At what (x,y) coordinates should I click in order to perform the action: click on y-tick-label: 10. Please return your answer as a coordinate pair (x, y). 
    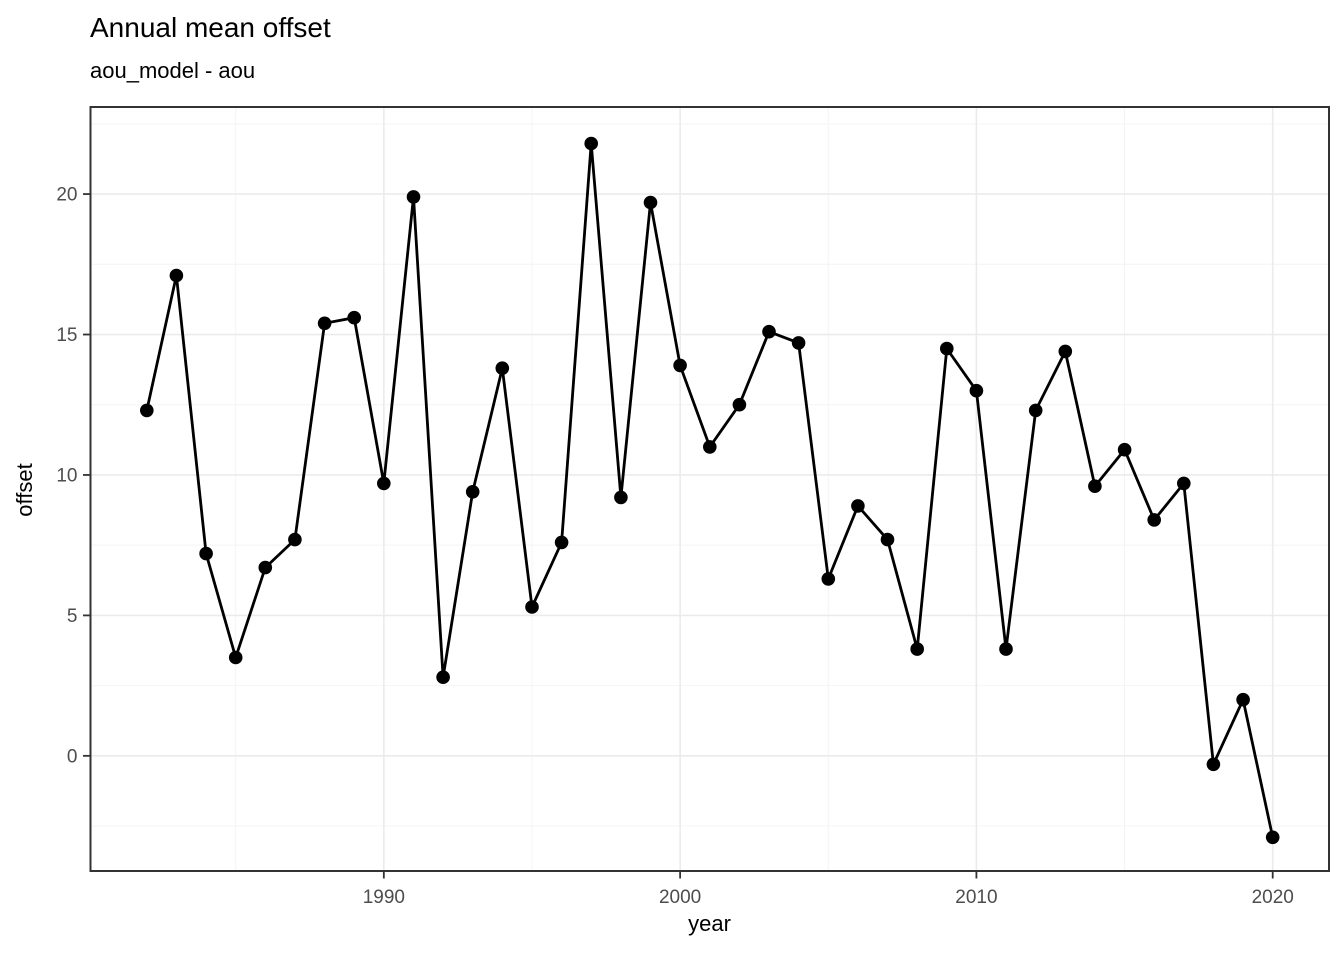
    Looking at the image, I should click on (66, 475).